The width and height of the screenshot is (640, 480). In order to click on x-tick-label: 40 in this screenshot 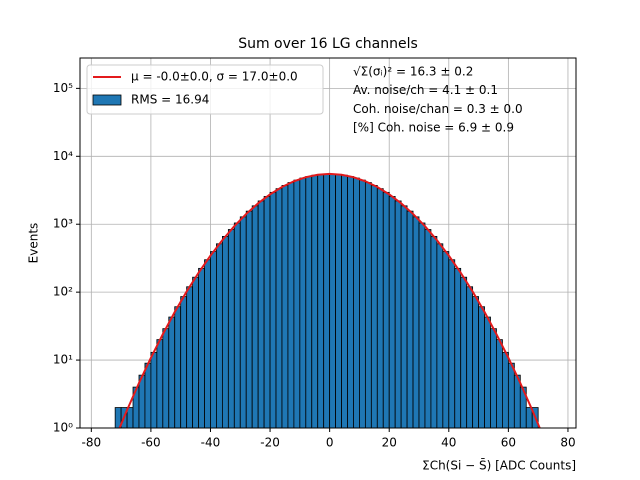, I will do `click(448, 443)`.